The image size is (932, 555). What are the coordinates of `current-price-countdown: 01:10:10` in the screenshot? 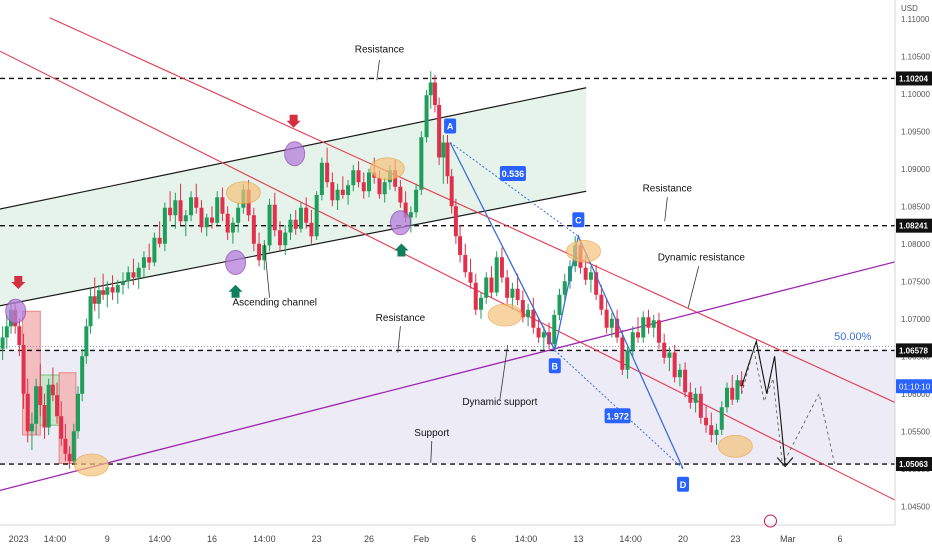 It's located at (915, 386).